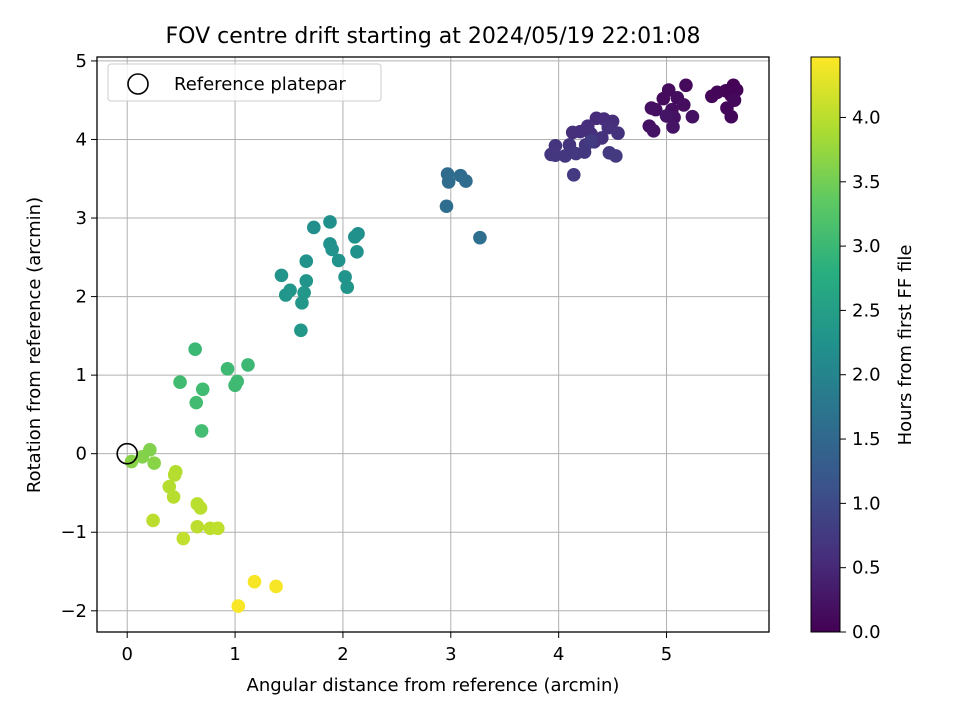  Describe the element at coordinates (905, 345) in the screenshot. I see `colorbar-label: Hours from first FF file` at that location.